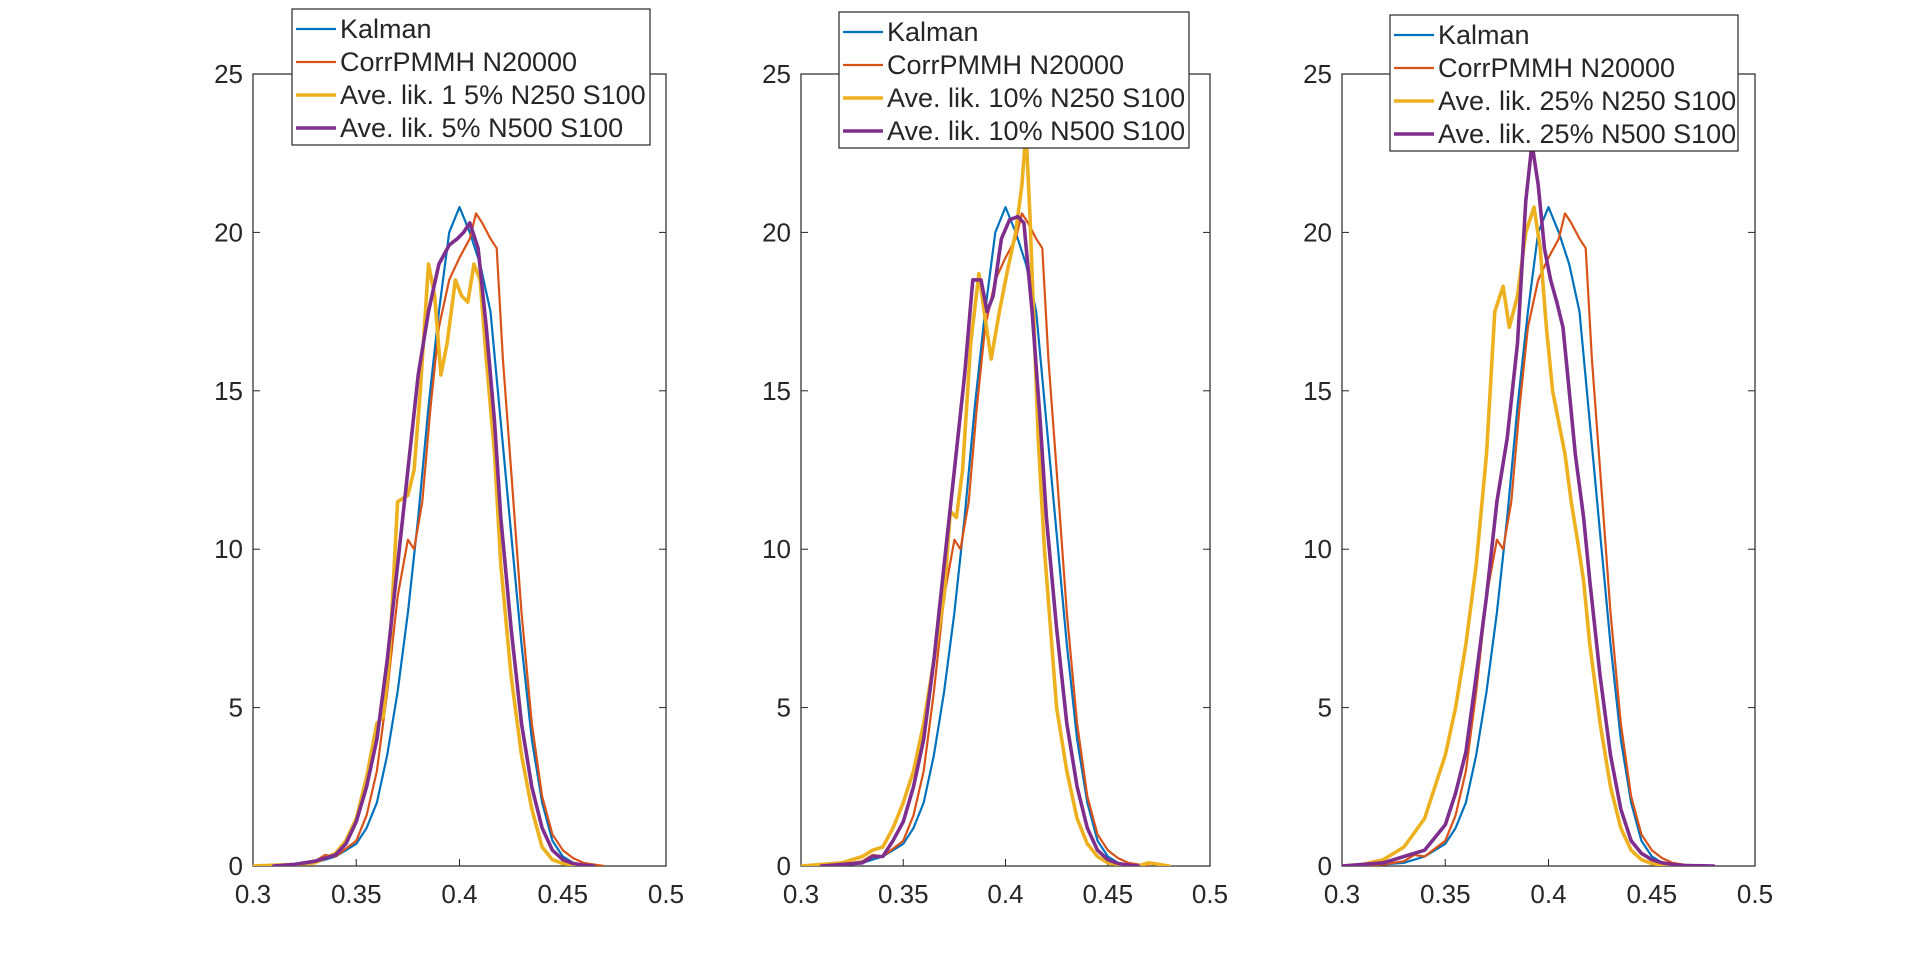  Describe the element at coordinates (493, 95) in the screenshot. I see `legend-label: Ave. lik. 1 5% N250 S100` at that location.